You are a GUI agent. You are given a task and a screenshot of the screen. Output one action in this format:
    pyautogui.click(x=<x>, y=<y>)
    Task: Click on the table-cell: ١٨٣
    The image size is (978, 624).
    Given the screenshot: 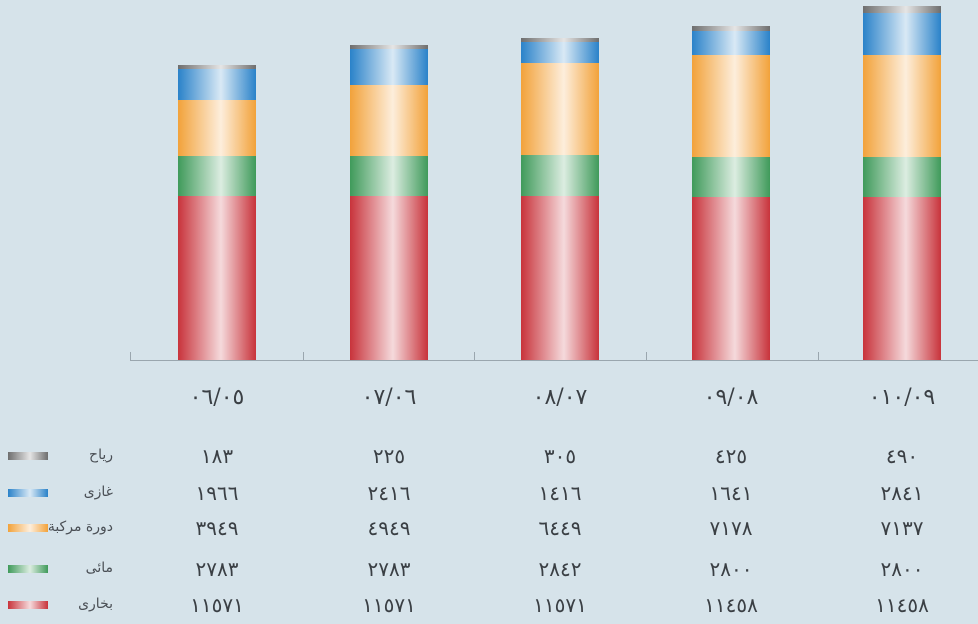 What is the action you would take?
    pyautogui.click(x=217, y=456)
    